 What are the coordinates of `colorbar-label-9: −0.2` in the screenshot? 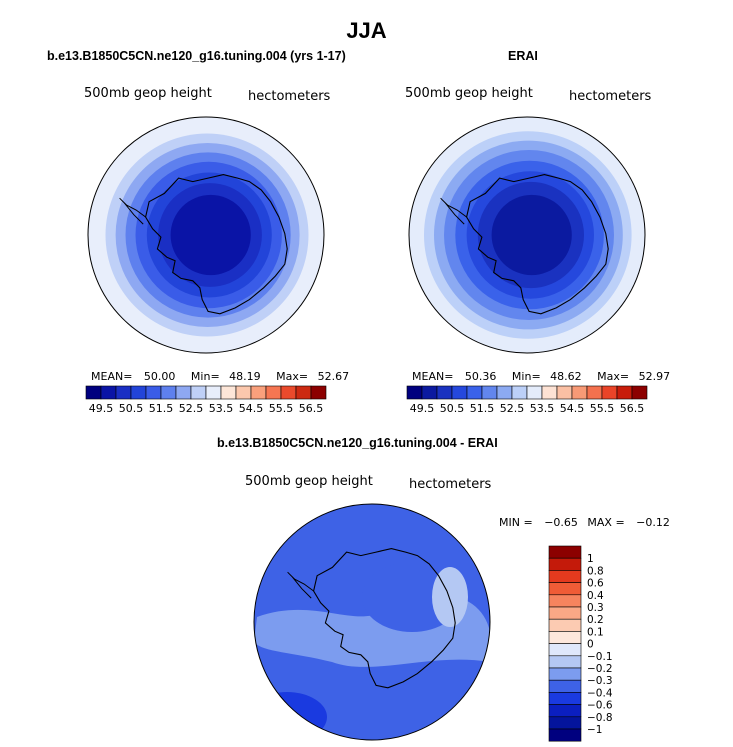 It's located at (600, 669).